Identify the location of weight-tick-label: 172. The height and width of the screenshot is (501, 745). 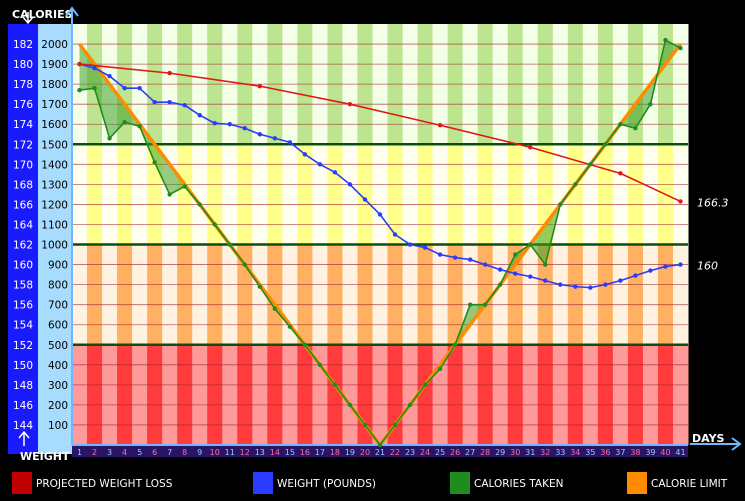
(23, 145).